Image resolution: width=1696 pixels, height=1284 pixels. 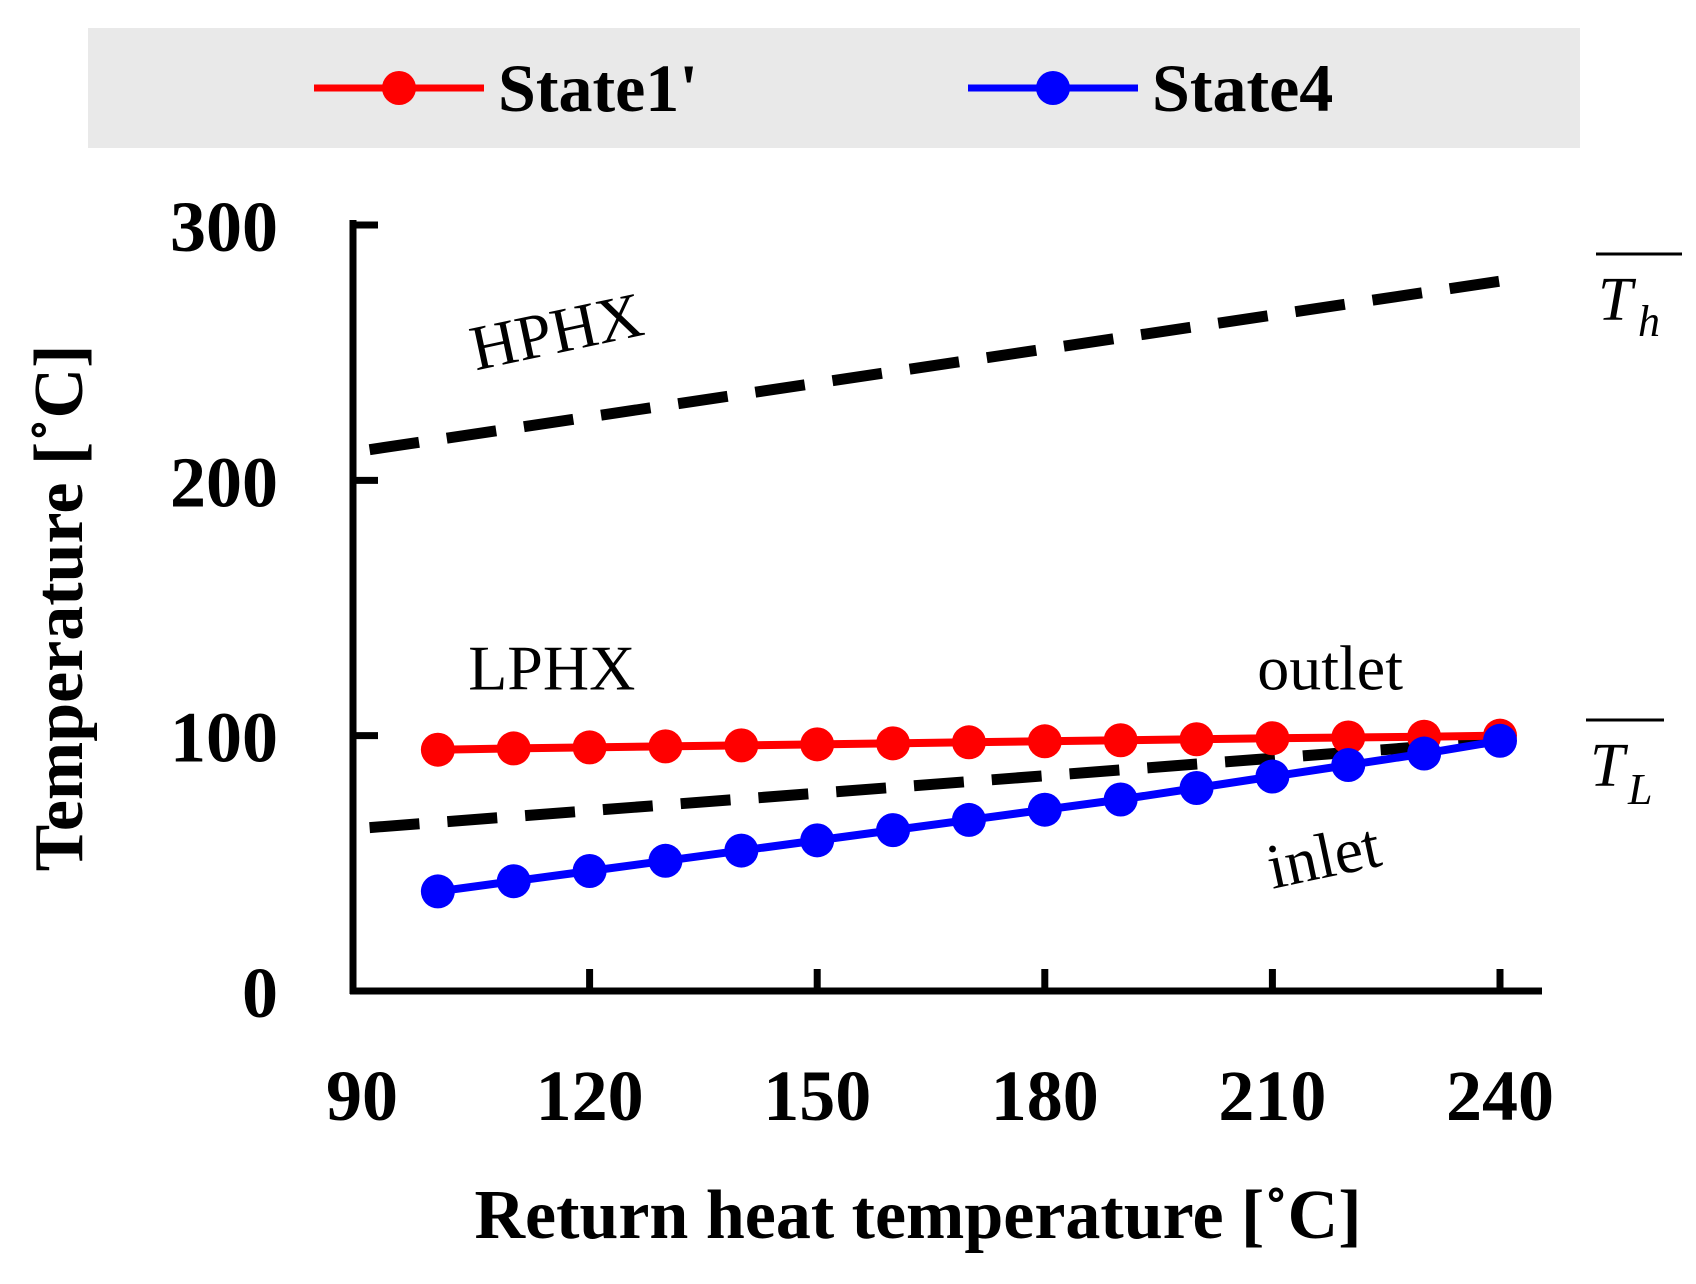 I want to click on legend-marker-state1, so click(x=399, y=88).